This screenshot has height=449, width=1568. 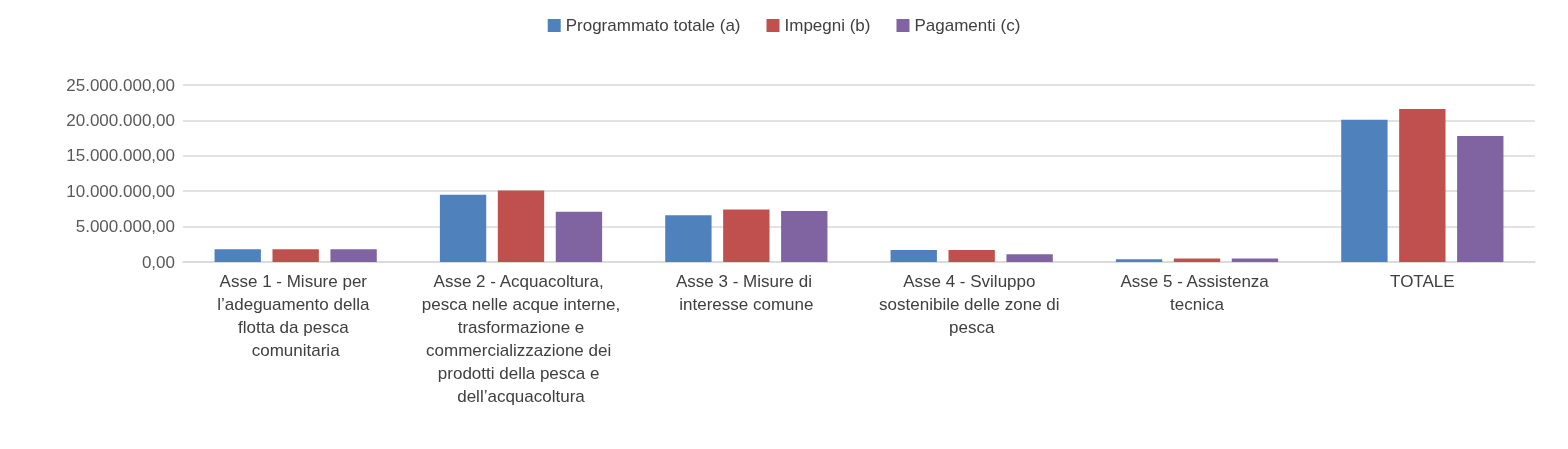 I want to click on x-tick-label: Asse 4 - Sviluppo sostenibile delle zone di pesca, so click(x=972, y=304).